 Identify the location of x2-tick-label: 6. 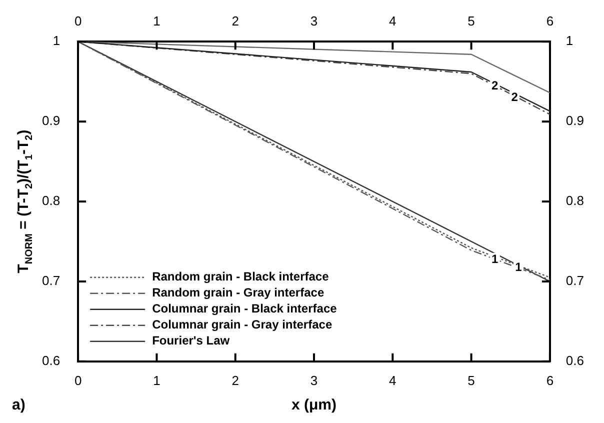
(550, 20).